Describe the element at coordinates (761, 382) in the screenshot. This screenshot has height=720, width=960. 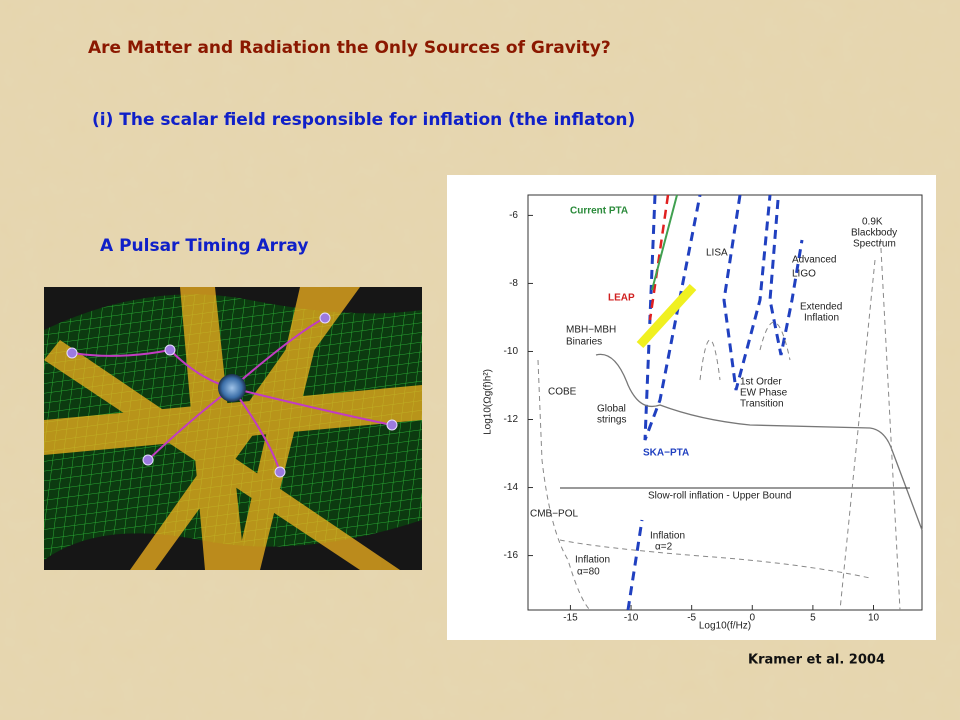
I see `curve-label: 1st Order` at that location.